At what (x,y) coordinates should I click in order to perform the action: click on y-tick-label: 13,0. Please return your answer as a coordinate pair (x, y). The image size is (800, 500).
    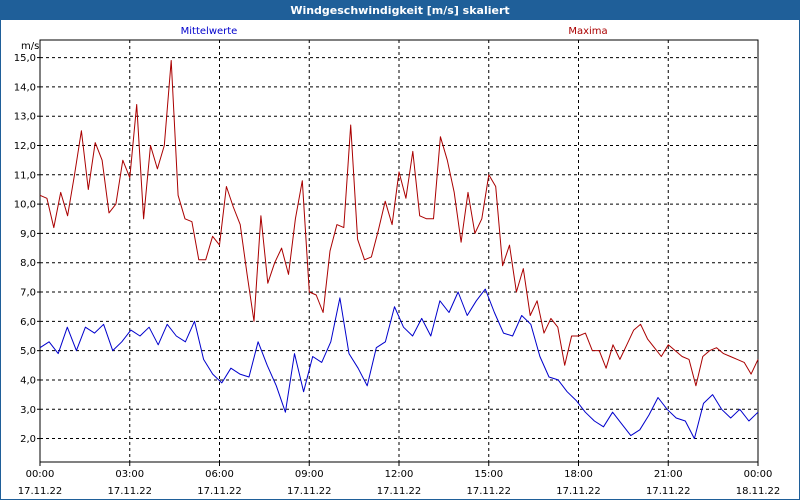
    Looking at the image, I should click on (25, 117).